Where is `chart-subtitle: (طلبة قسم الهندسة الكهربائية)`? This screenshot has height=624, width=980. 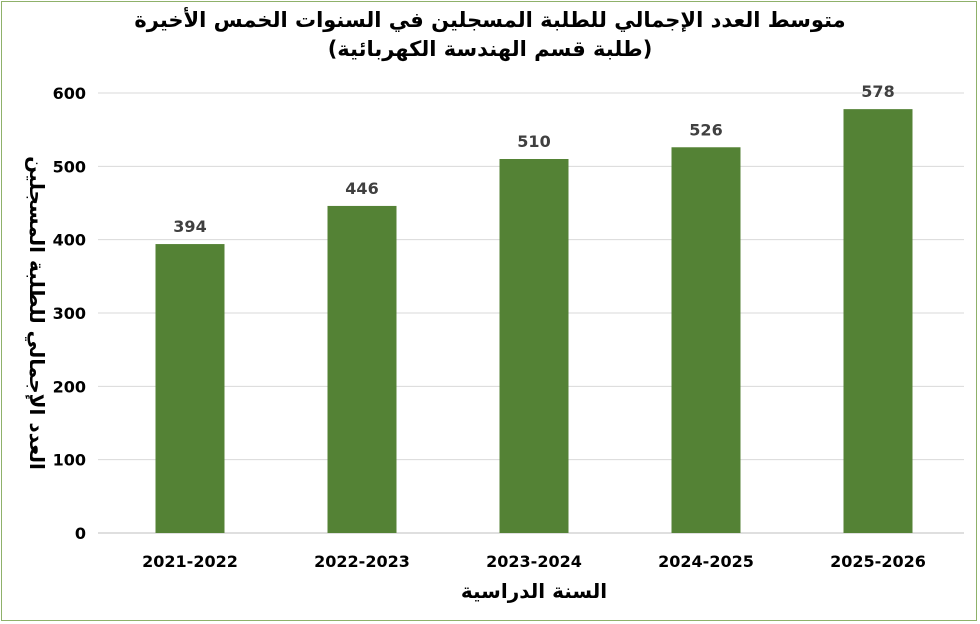
chart-subtitle: (طلبة قسم الهندسة الكهربائية) is located at coordinates (490, 49).